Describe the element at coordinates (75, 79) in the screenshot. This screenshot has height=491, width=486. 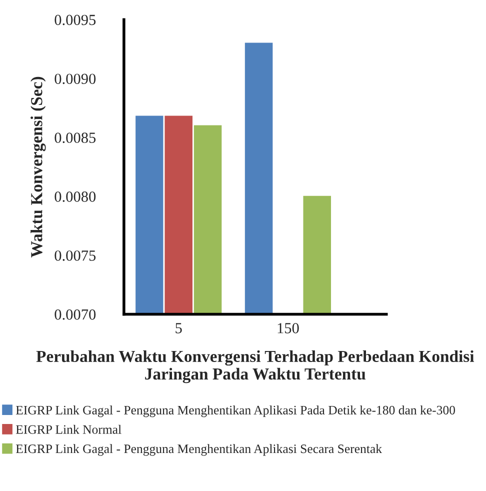
I see `y-tick-label: 0.0090` at that location.